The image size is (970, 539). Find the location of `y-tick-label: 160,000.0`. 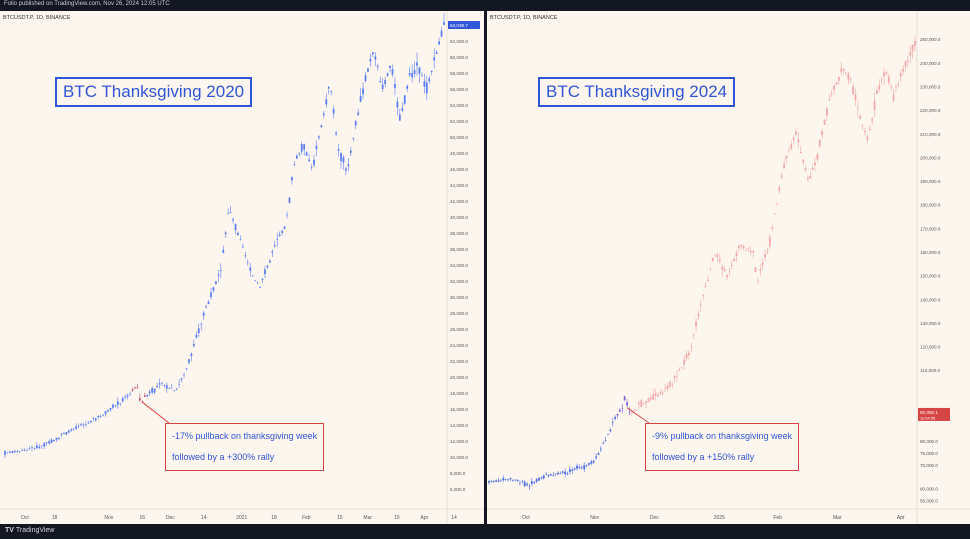

y-tick-label: 160,000.0 is located at coordinates (930, 252).